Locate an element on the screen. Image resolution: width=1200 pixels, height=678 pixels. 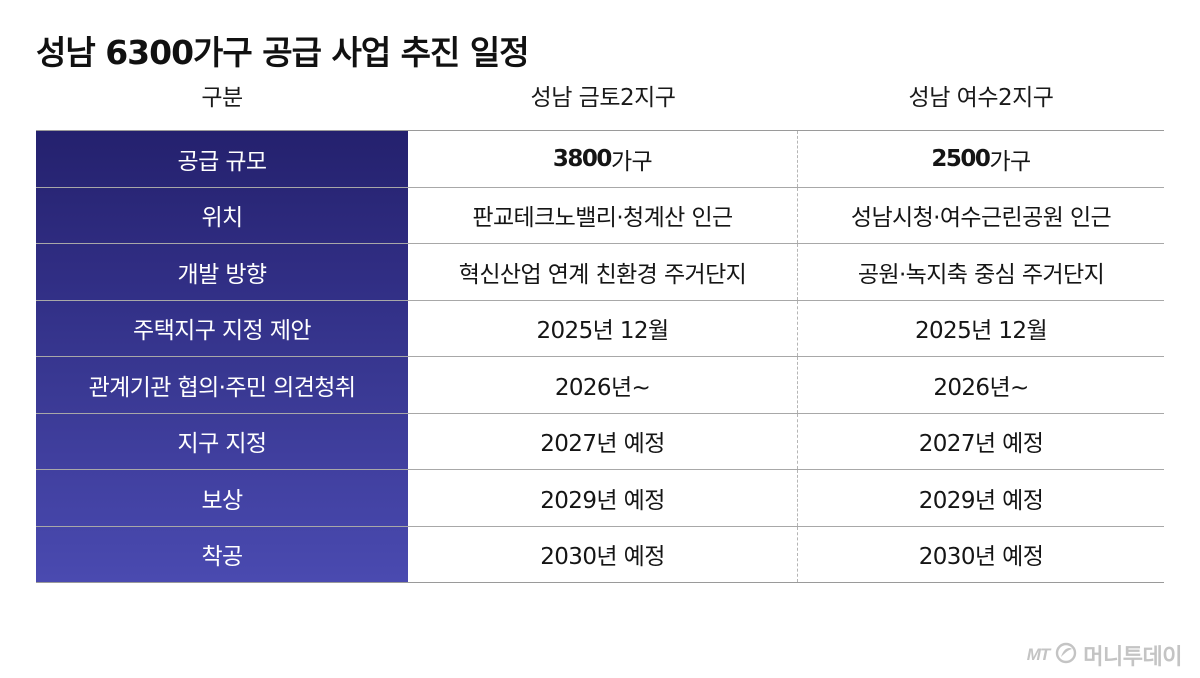
header-geumto: 성남 금토2지구 is located at coordinates (603, 98).